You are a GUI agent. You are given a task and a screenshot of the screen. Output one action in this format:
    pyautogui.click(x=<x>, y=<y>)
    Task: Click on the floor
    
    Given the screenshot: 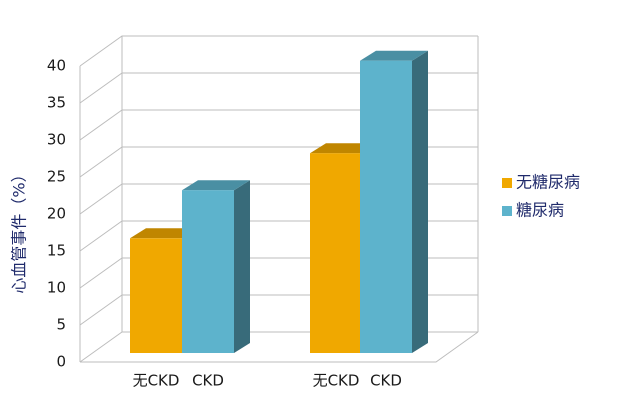 What is the action you would take?
    pyautogui.click(x=279, y=347)
    